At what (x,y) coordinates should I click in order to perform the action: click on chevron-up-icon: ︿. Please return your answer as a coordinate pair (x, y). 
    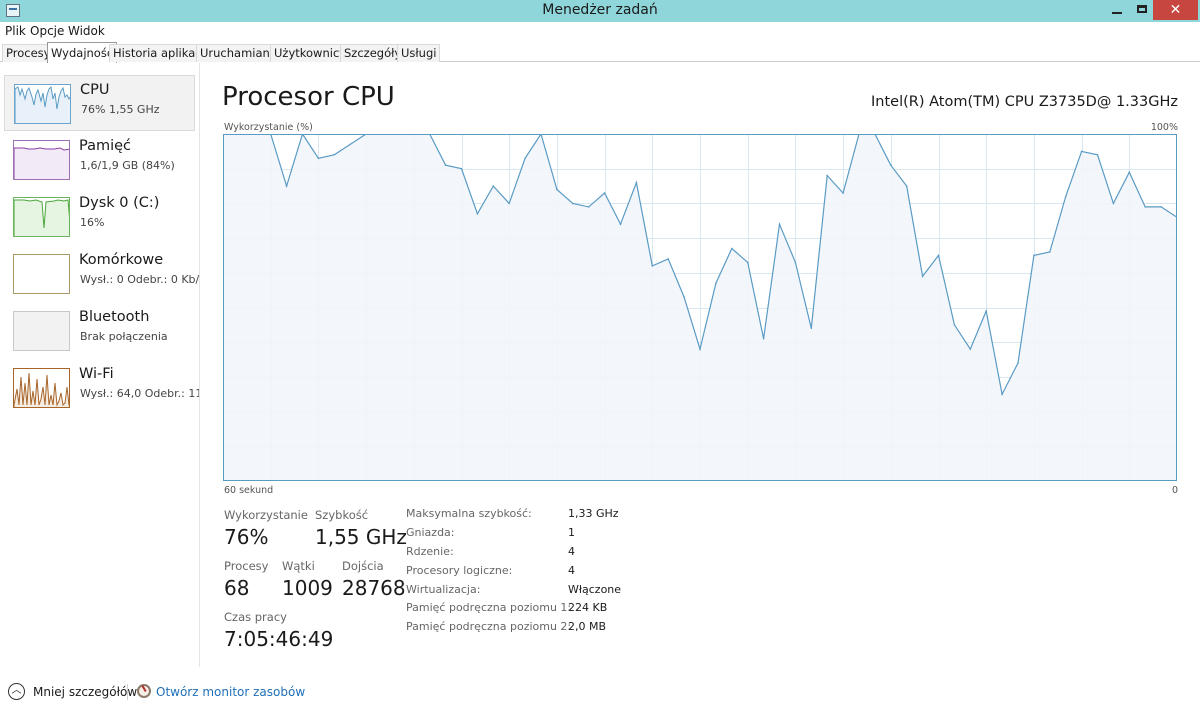
    Looking at the image, I should click on (16, 691).